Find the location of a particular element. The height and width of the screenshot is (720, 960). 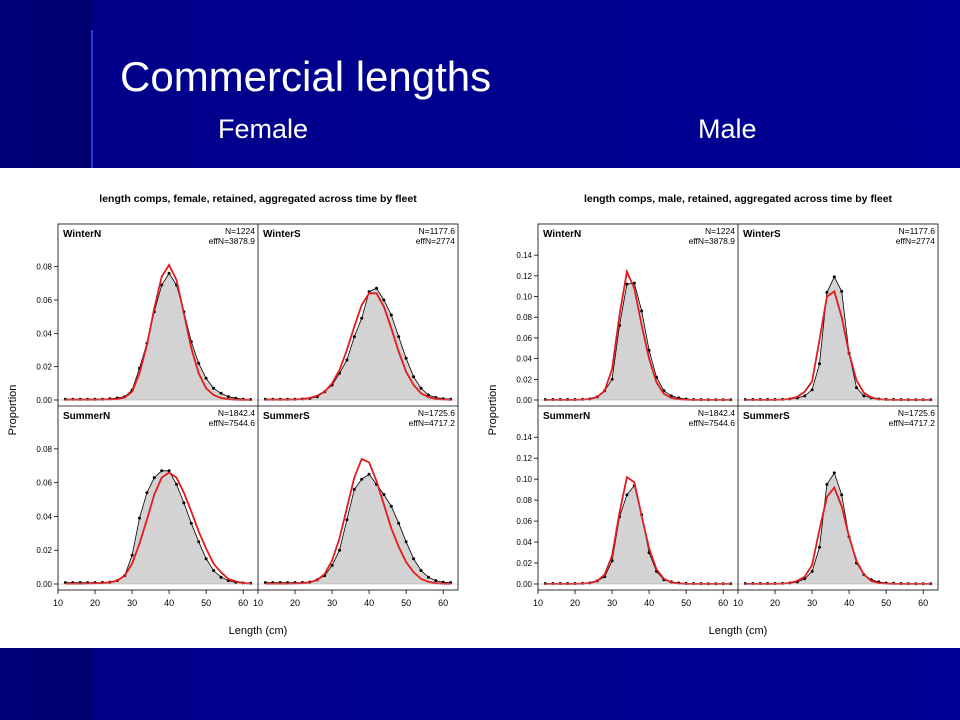

effn-label: effN=7544.6 is located at coordinates (232, 423).